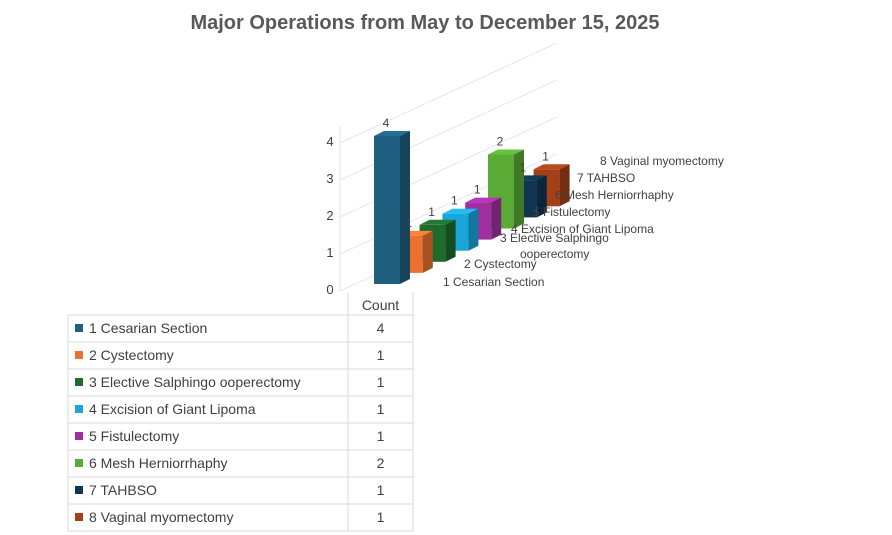  I want to click on y-axis-ticks: 0 1 2 3 4, so click(329, 215).